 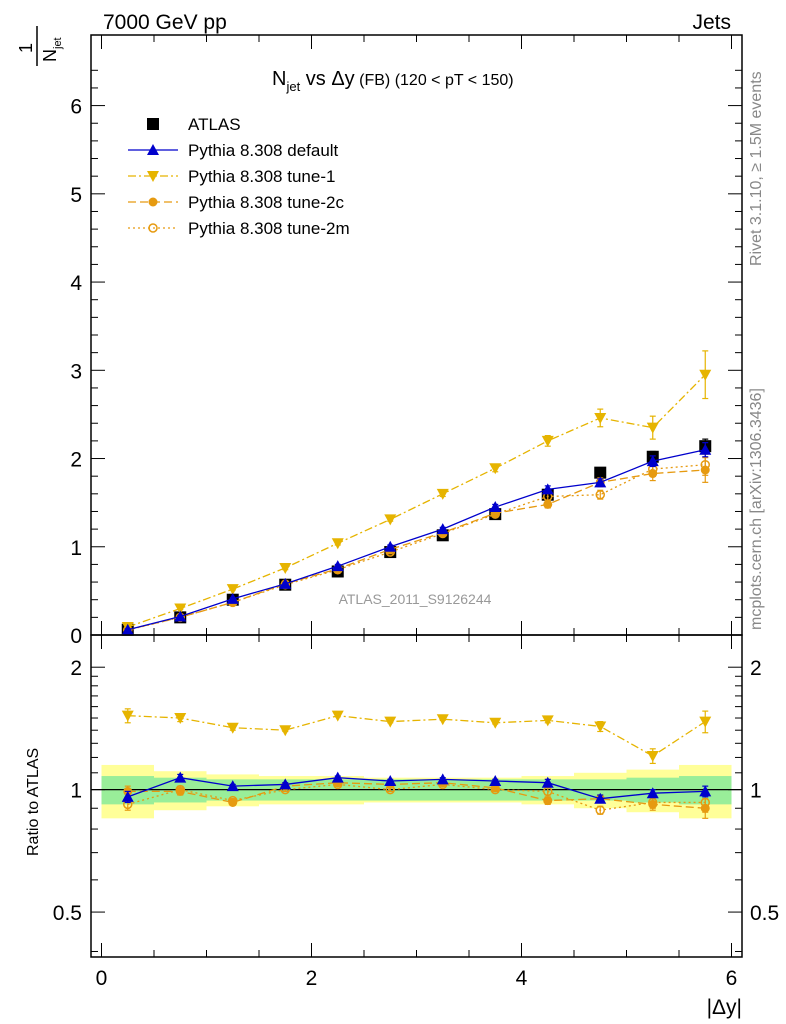 What do you see at coordinates (102, 978) in the screenshot?
I see `x-tick-label: 0` at bounding box center [102, 978].